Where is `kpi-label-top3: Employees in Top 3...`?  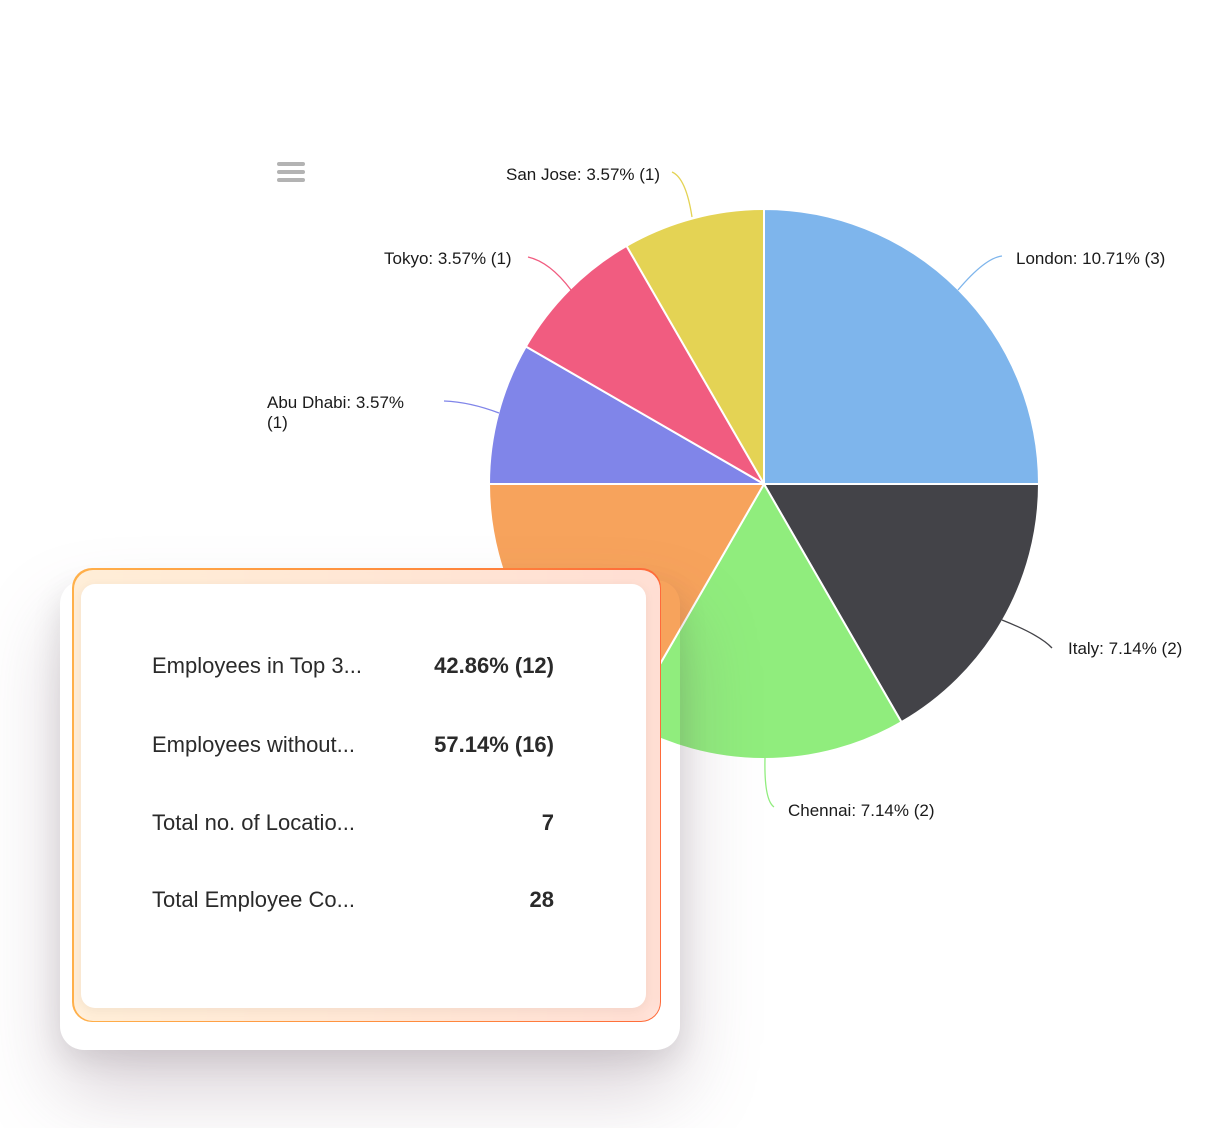
kpi-label-top3: Employees in Top 3... is located at coordinates (257, 665).